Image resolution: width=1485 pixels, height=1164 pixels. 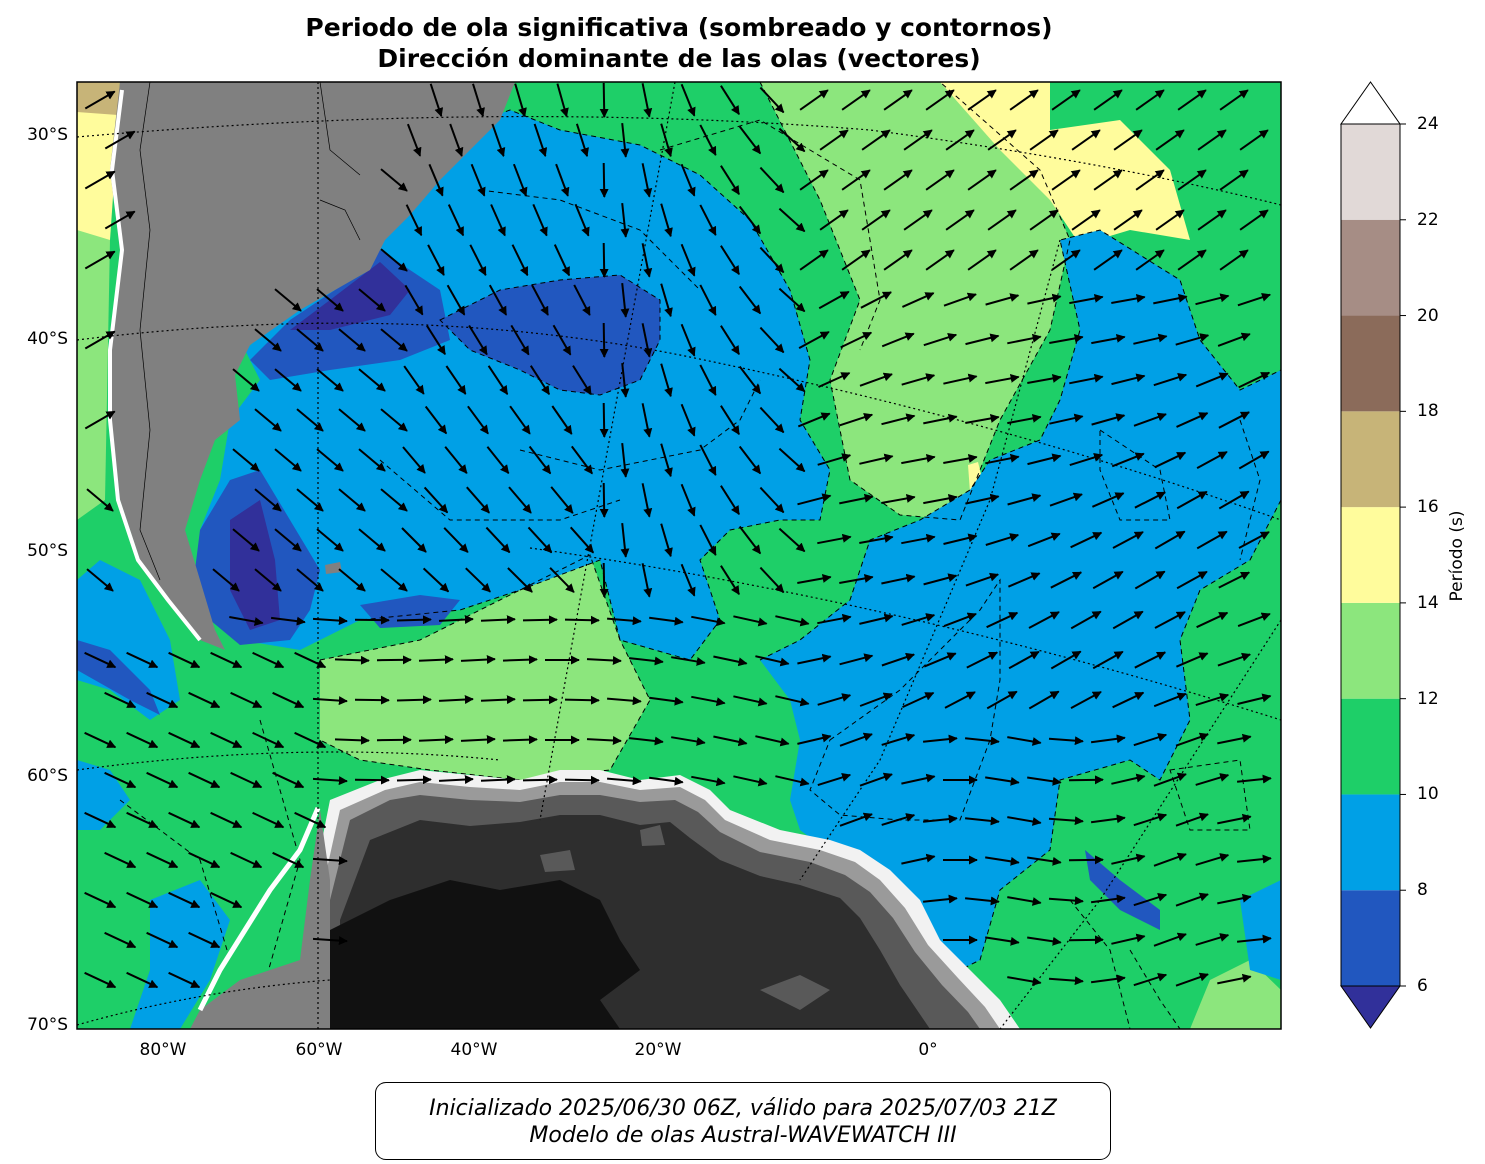 What do you see at coordinates (103, 795) in the screenshot?
I see `period-band-8-10-west-lower` at bounding box center [103, 795].